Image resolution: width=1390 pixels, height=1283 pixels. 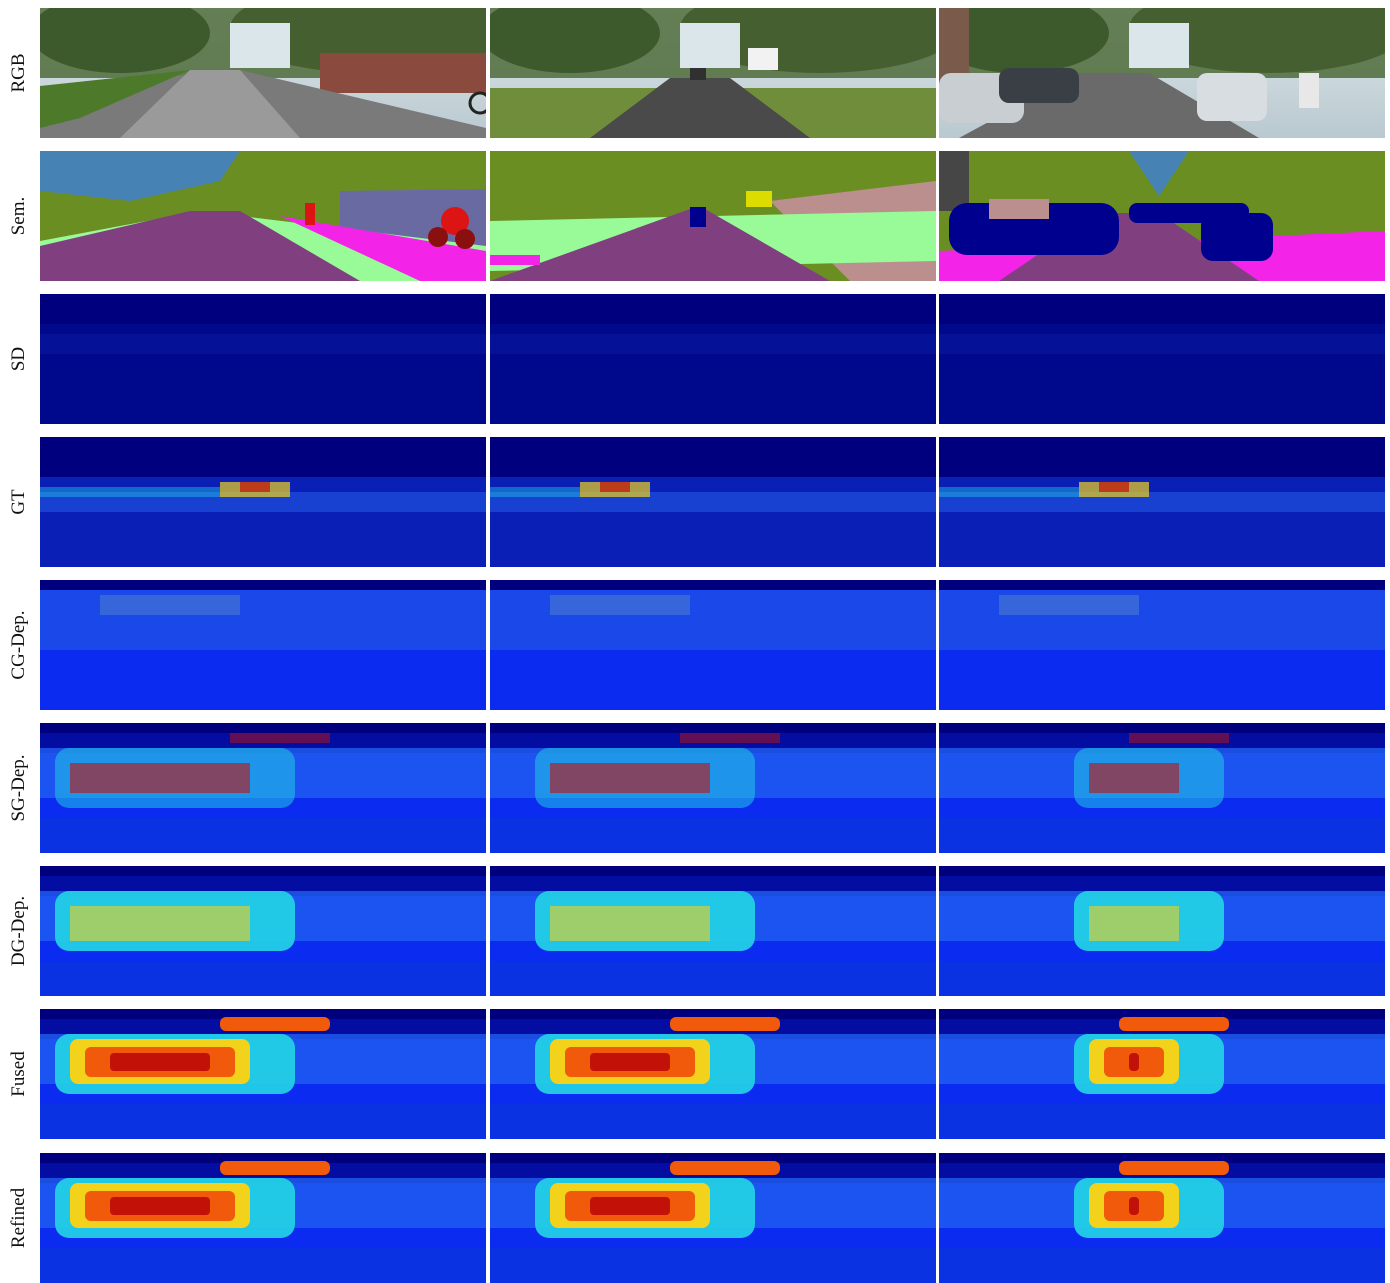 I want to click on panel-fused-col2, so click(x=713, y=1074).